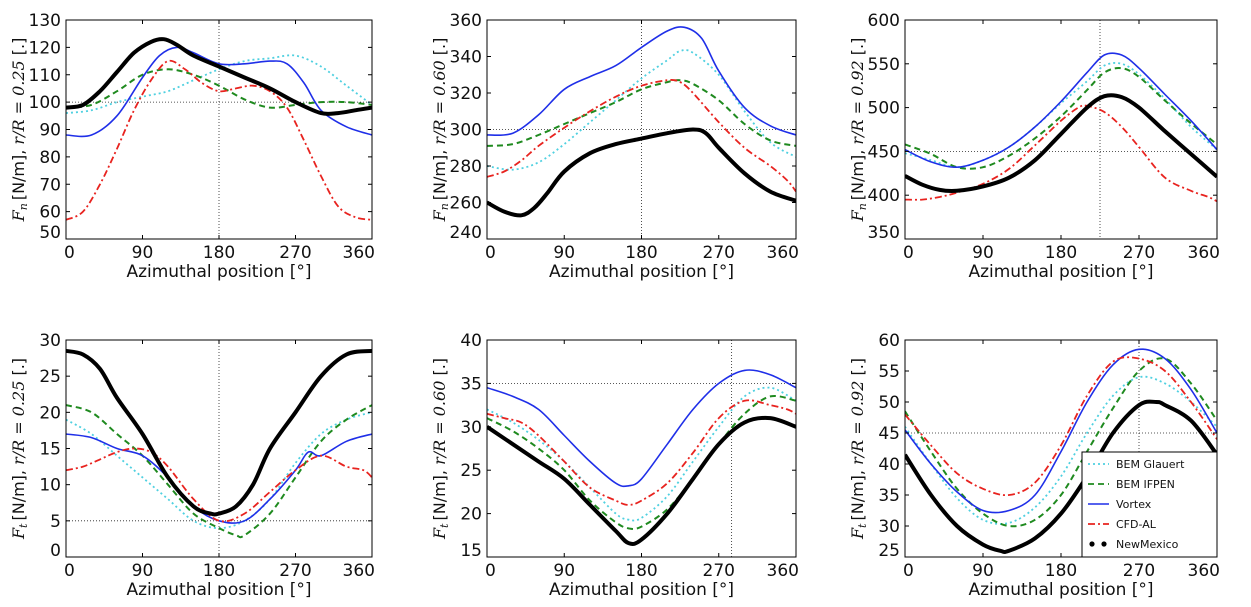  Describe the element at coordinates (1150, 464) in the screenshot. I see `legend-entry-label: BEM Glauert` at that location.